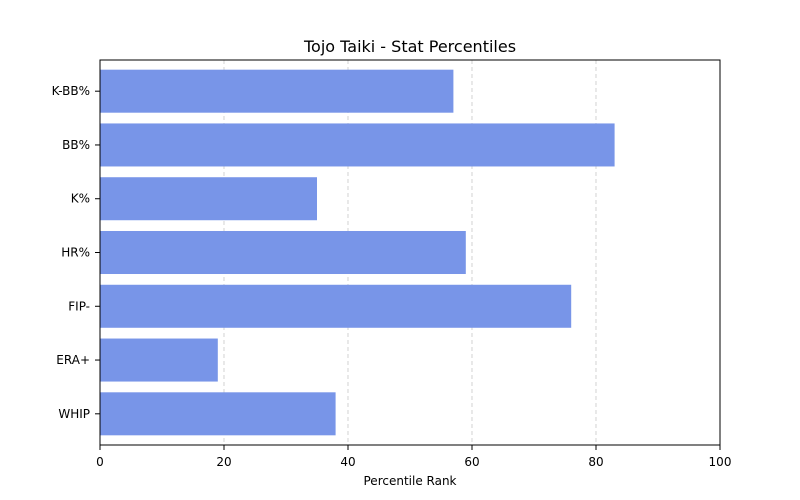 The width and height of the screenshot is (800, 500). Describe the element at coordinates (409, 46) in the screenshot. I see `chart-title: Tojo Taiki - Stat Percentiles` at that location.